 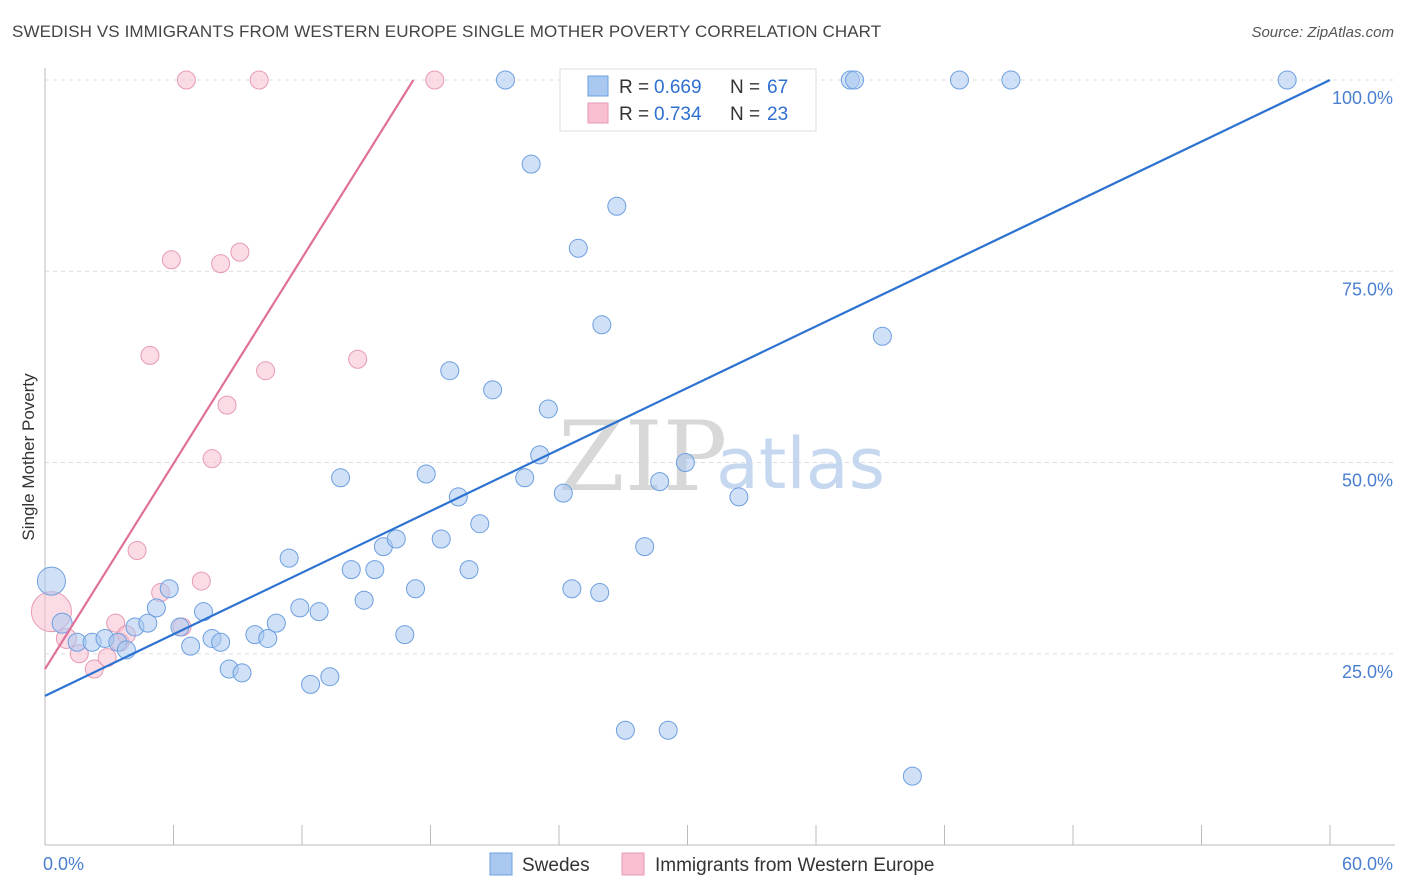 What do you see at coordinates (1362, 385) in the screenshot?
I see `y-tick-labels: 25.0% 50.0% 75.0% 100.0%` at bounding box center [1362, 385].